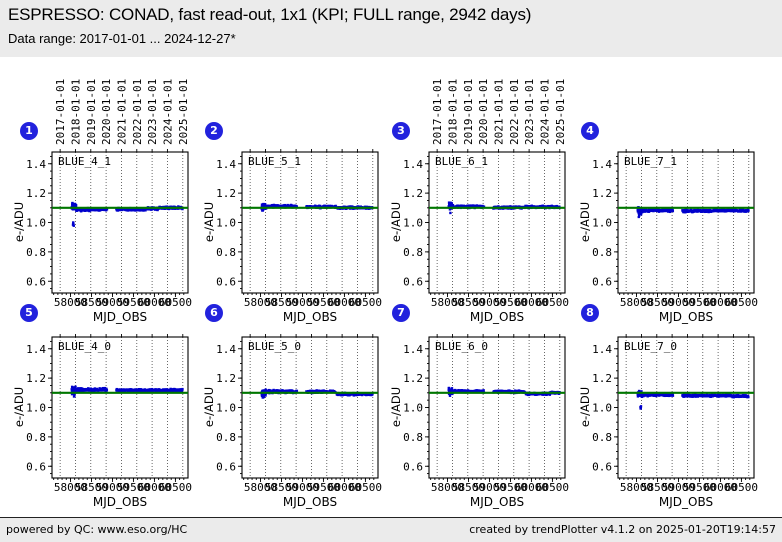  Describe the element at coordinates (401, 313) in the screenshot. I see `subplot-7-badge: 7` at that location.